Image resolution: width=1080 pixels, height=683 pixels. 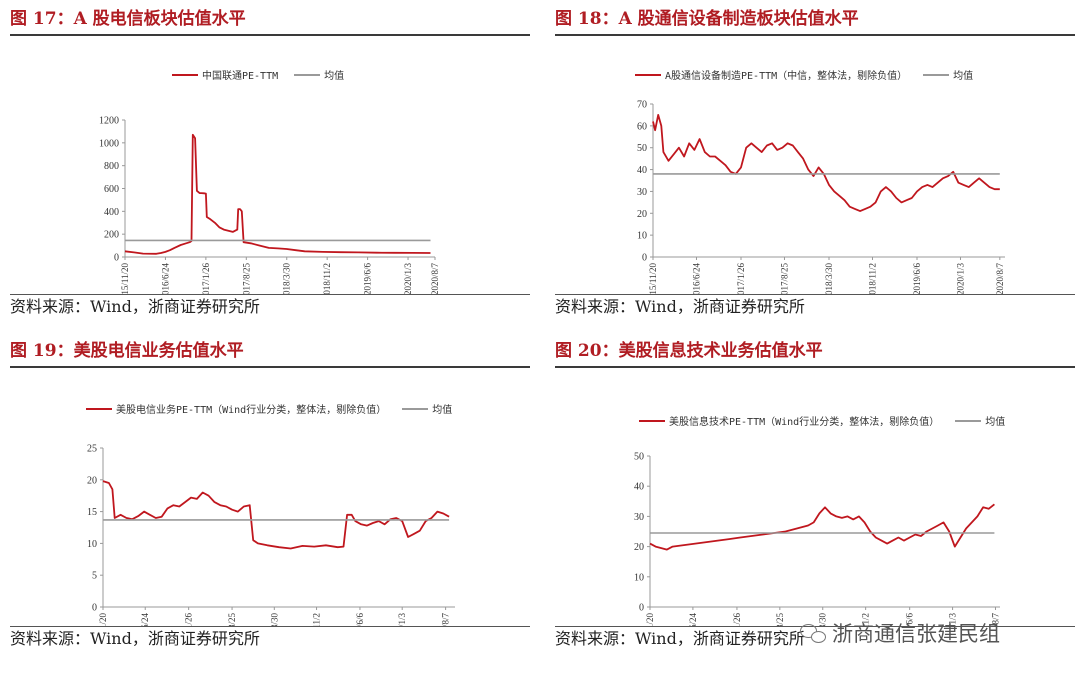 I want to click on watermark: 浙商通信张建民组, so click(x=900, y=633).